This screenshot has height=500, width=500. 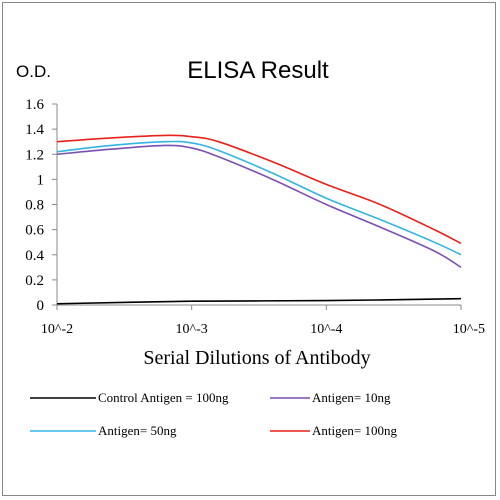 What do you see at coordinates (326, 329) in the screenshot?
I see `x-tick-label: 10^-4` at bounding box center [326, 329].